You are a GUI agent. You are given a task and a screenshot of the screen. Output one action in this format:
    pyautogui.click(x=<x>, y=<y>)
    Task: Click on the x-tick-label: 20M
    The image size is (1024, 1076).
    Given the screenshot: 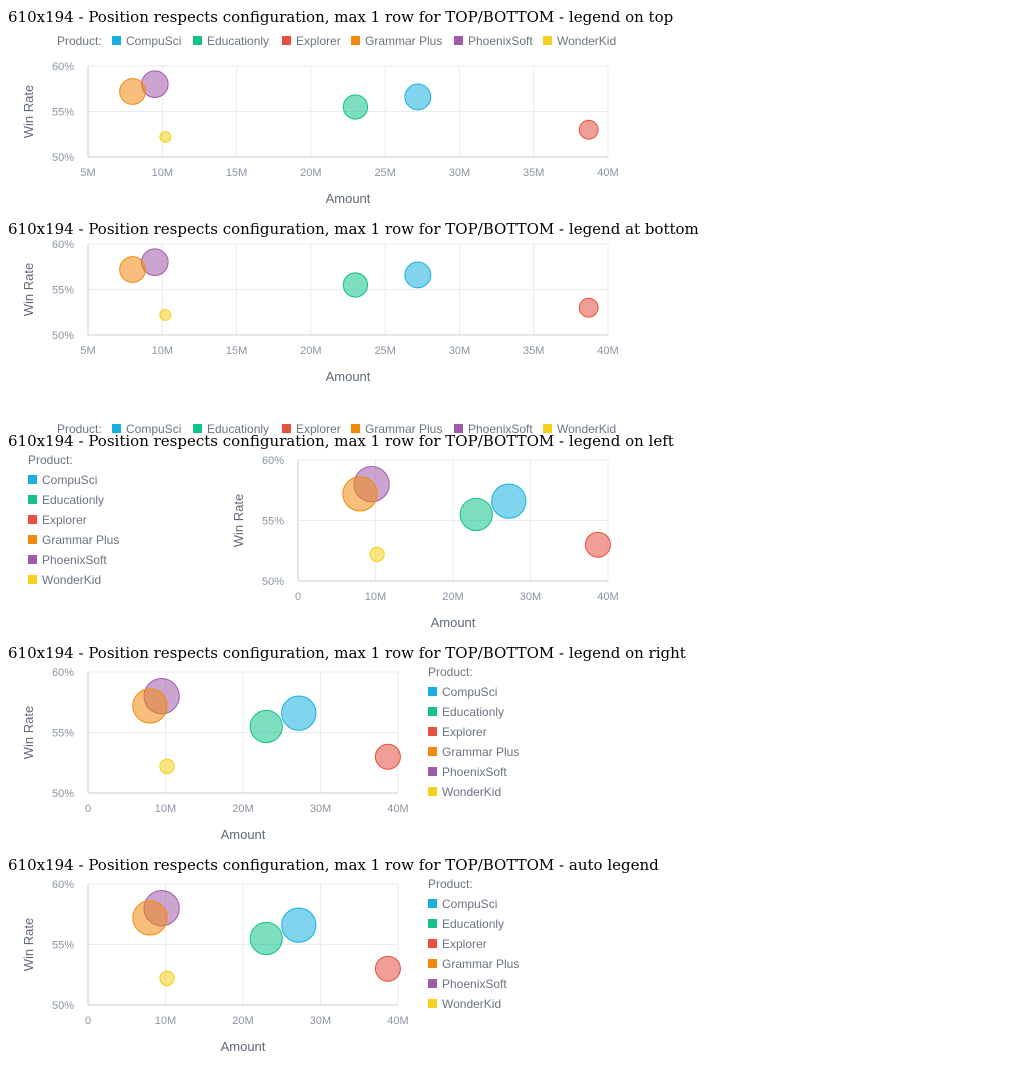 What is the action you would take?
    pyautogui.click(x=242, y=809)
    